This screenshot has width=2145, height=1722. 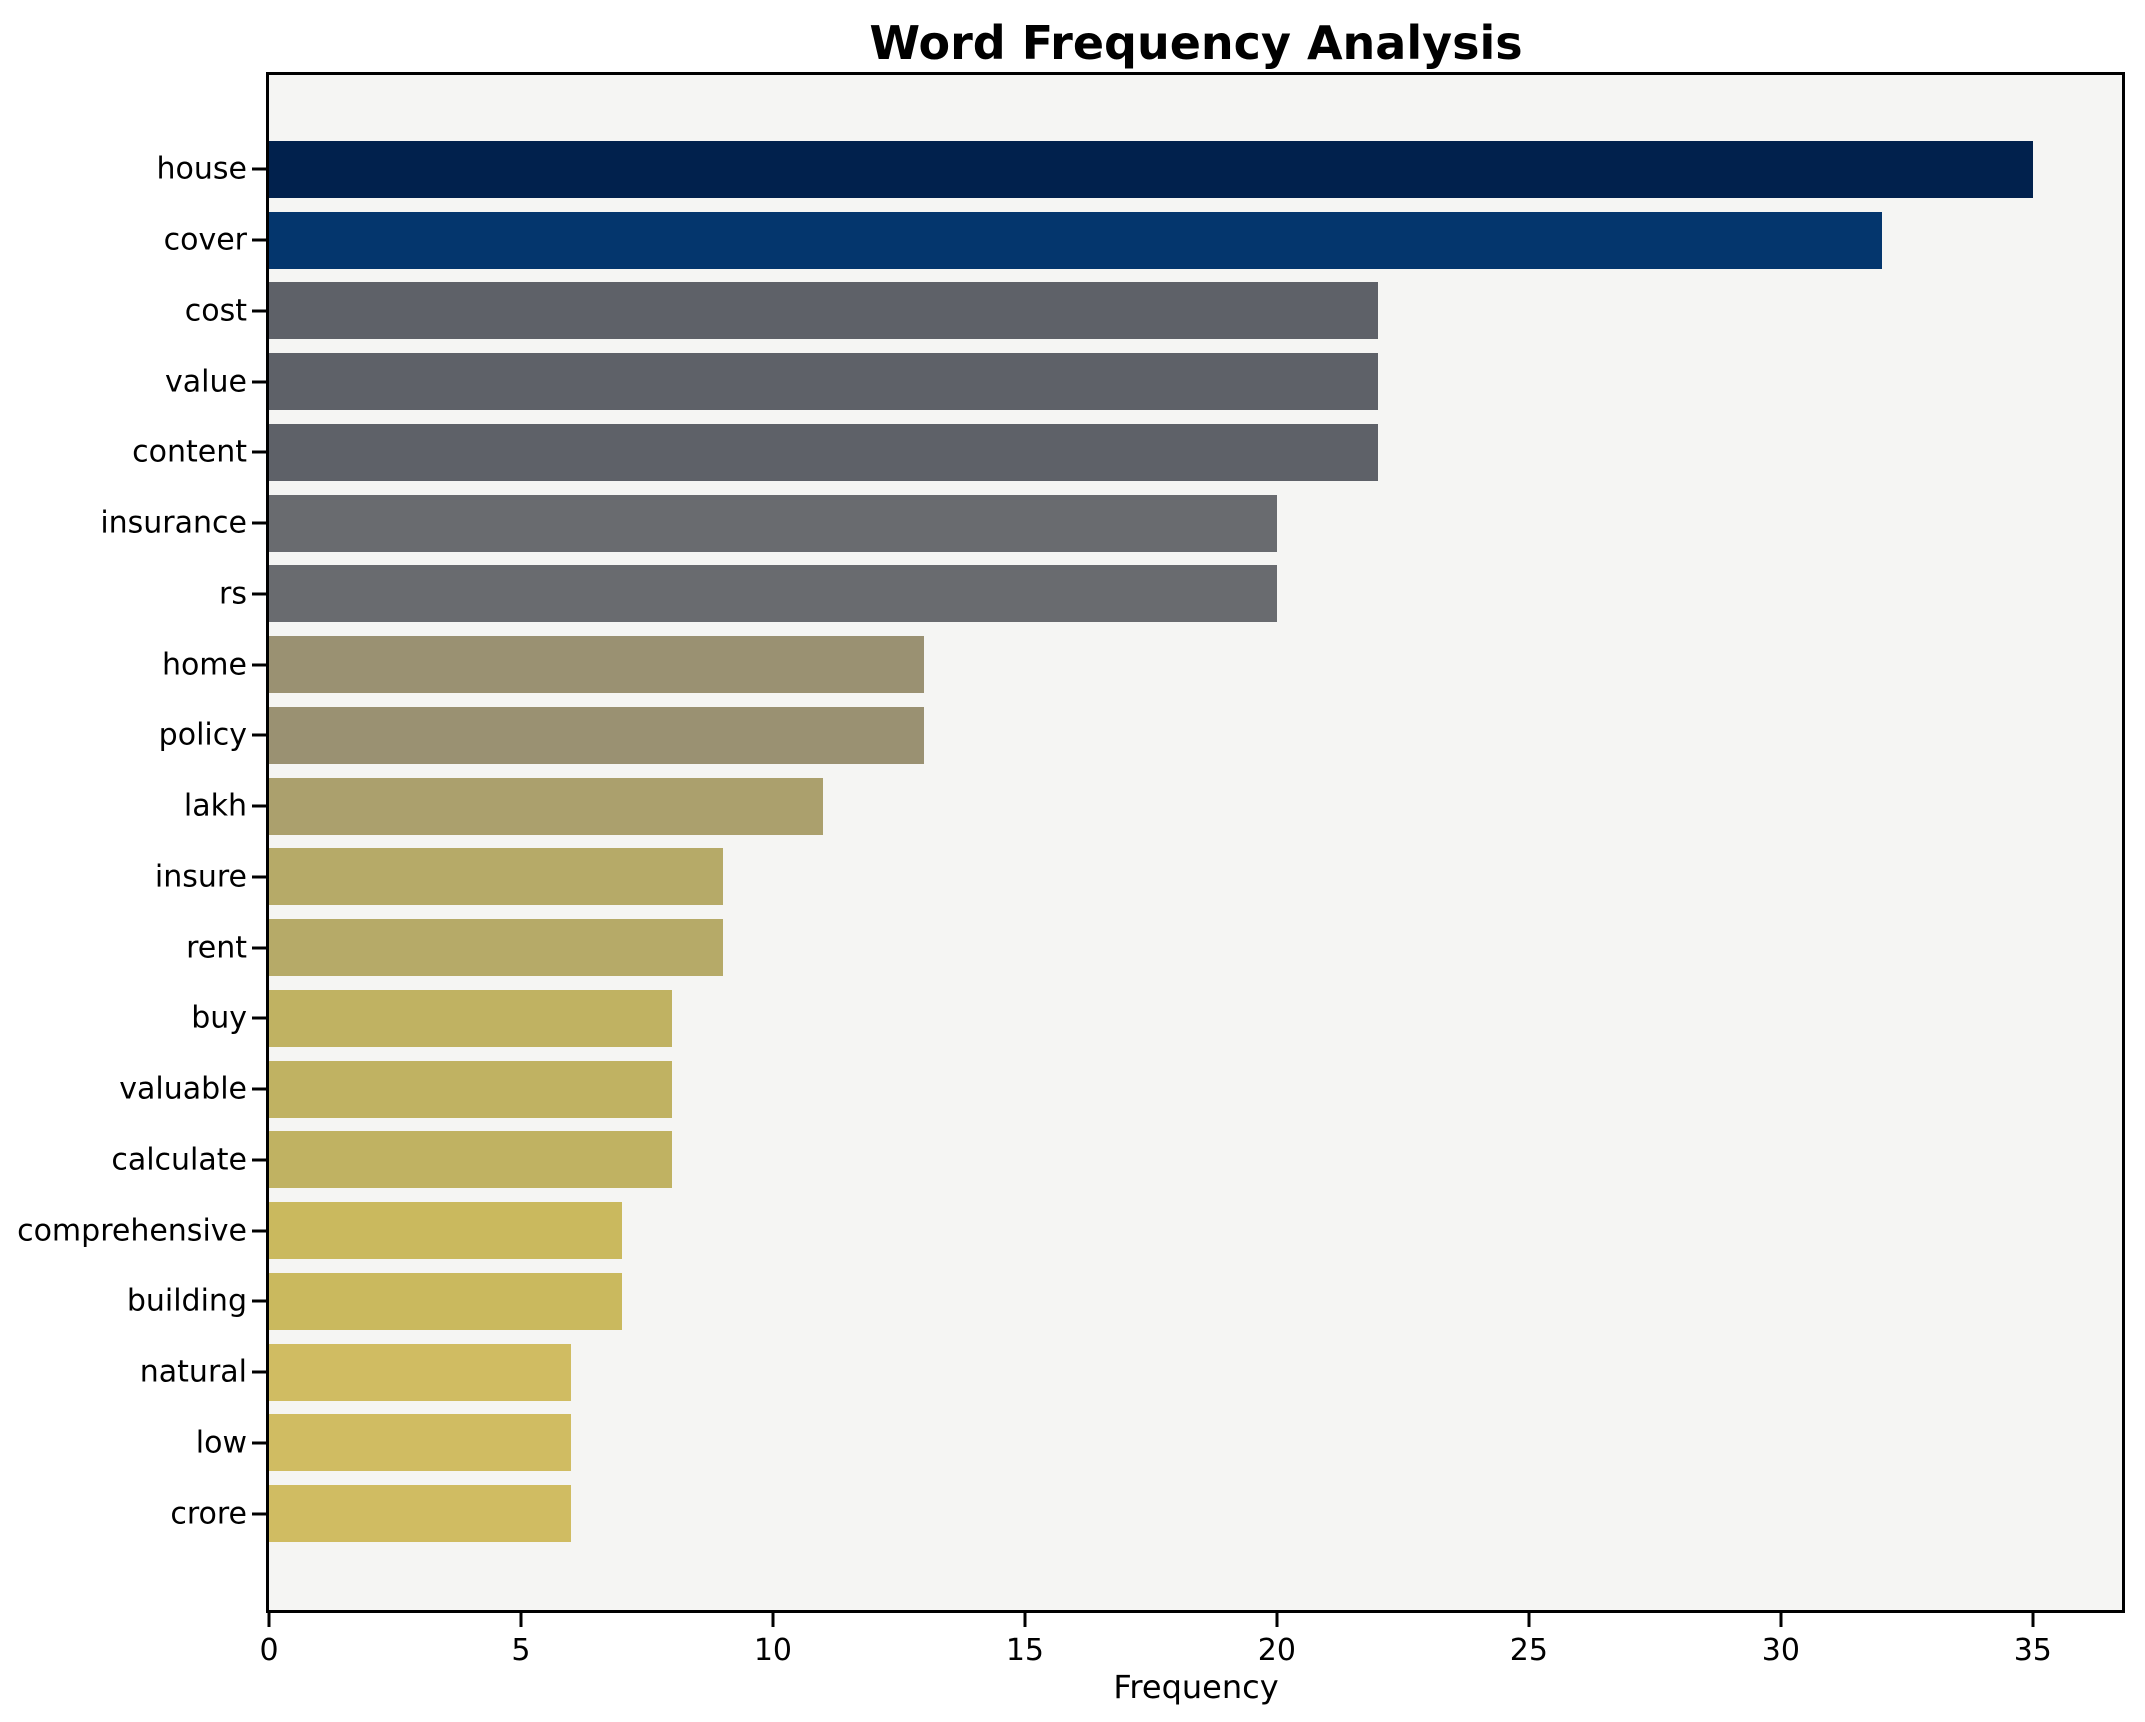 I want to click on bar-row-crore: crore, so click(x=1146, y=1513).